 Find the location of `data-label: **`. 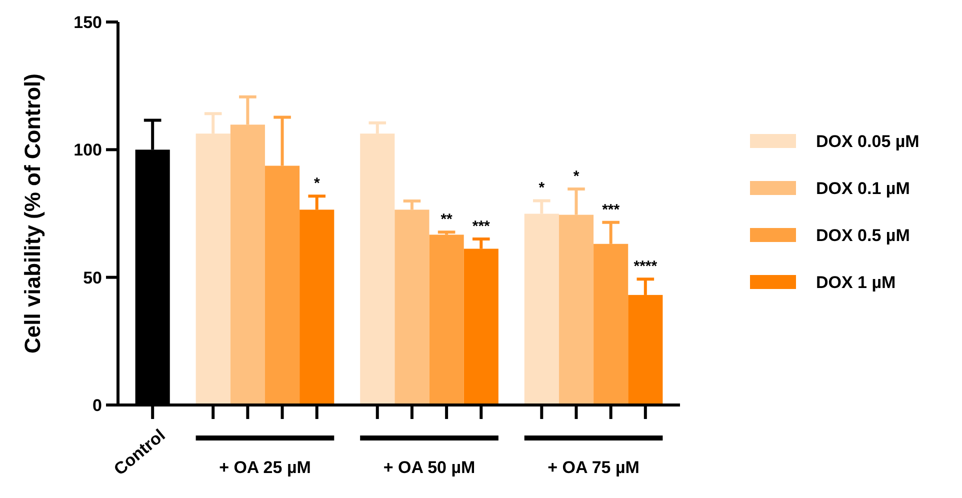

data-label: ** is located at coordinates (446, 219).